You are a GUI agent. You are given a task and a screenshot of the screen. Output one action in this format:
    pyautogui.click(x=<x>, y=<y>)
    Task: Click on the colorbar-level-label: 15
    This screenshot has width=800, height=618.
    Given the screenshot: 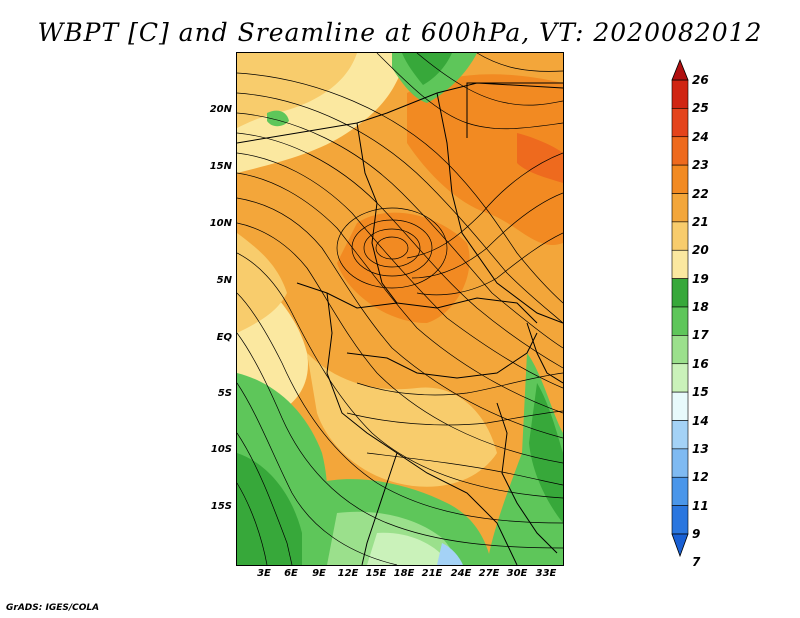 What is the action you would take?
    pyautogui.click(x=700, y=392)
    